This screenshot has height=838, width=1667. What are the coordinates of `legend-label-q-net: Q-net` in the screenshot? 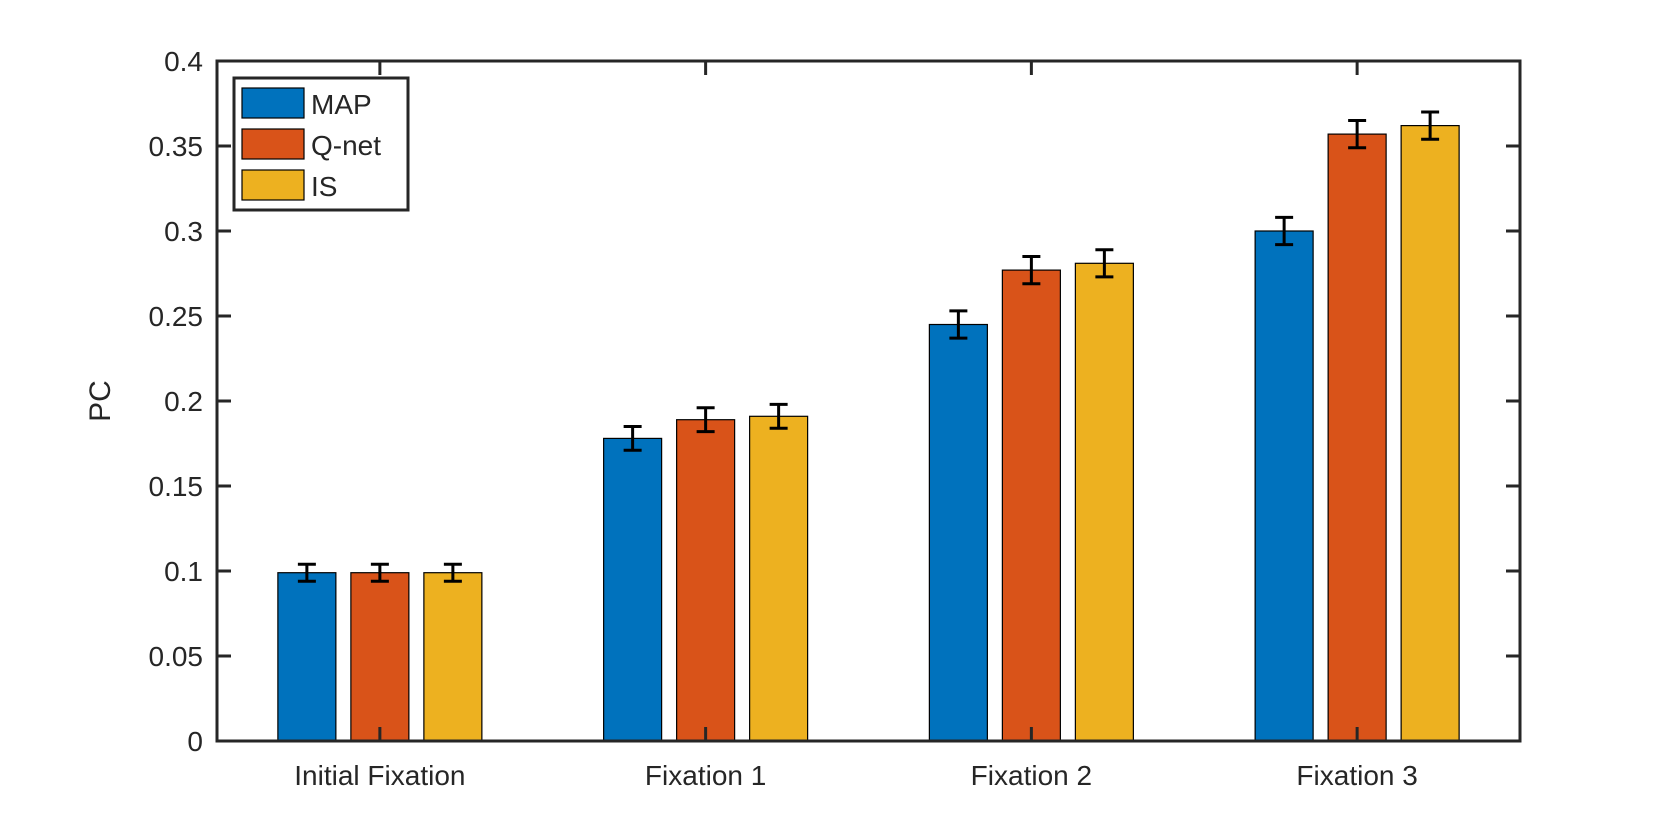 It's located at (346, 145).